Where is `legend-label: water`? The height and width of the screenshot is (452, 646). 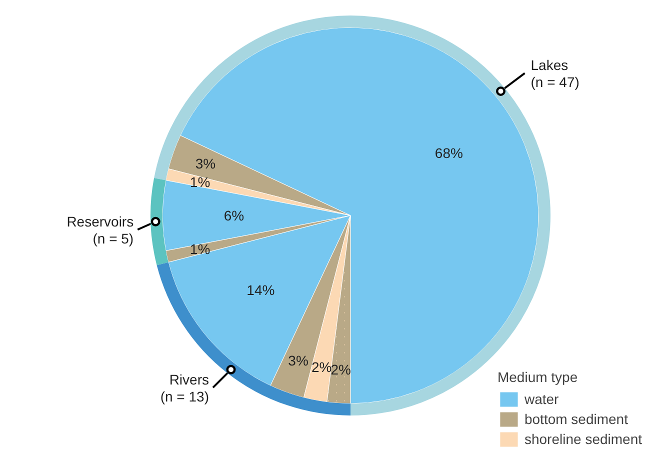
legend-label: water is located at coordinates (541, 399).